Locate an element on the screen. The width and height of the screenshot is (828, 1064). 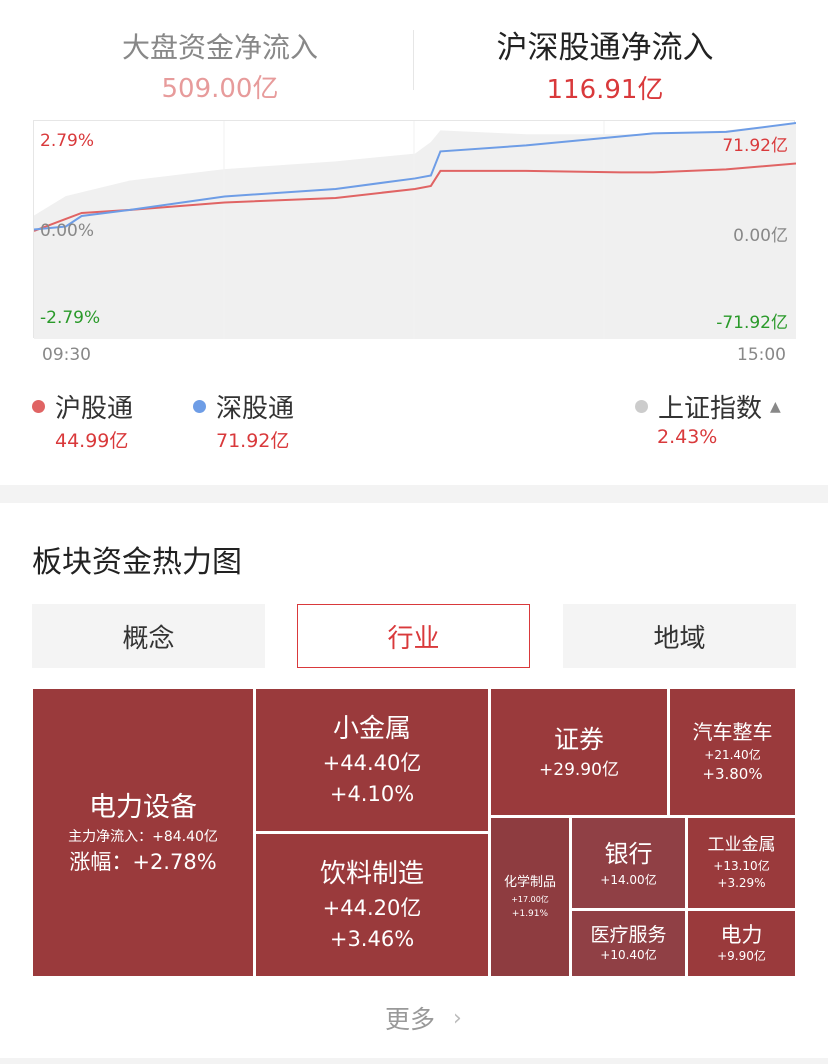
heatmap-cell: 工业金属 +13.10亿 +3.29% is located at coordinates (741, 863).